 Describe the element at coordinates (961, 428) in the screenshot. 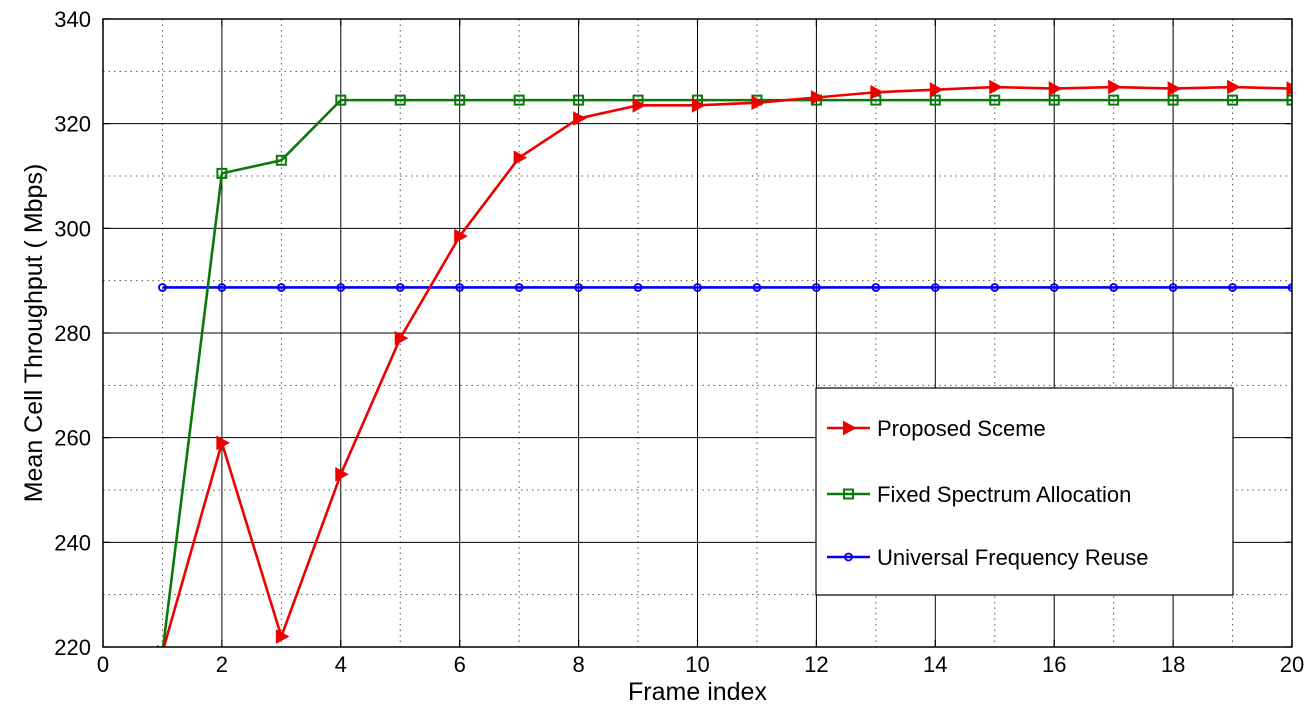

I see `legend-label: Proposed Sceme` at that location.